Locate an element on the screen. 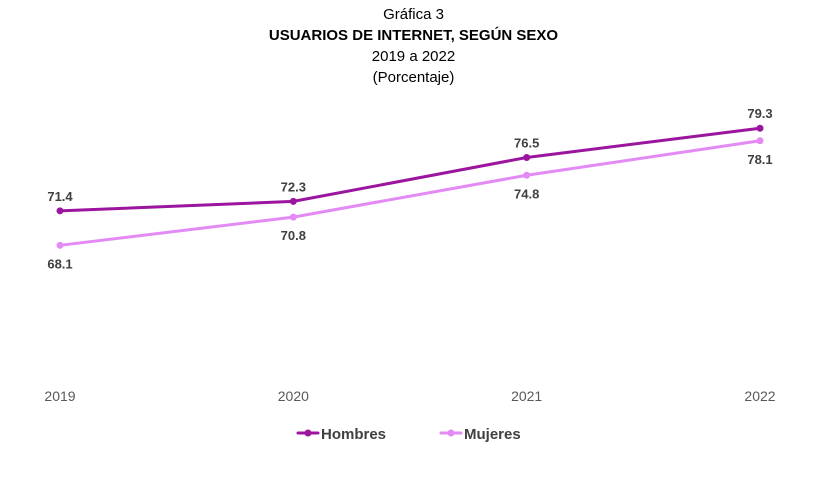 This screenshot has width=827, height=482. chart-period: 2019 a 2022 is located at coordinates (413, 56).